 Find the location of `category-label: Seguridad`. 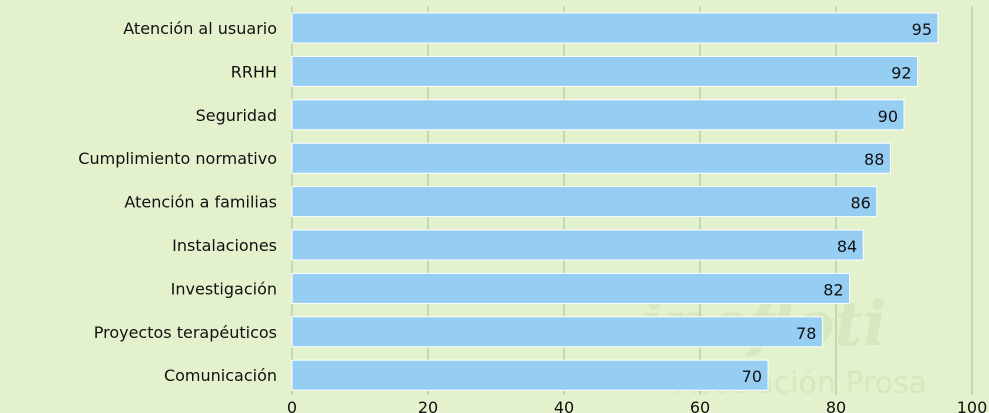

category-label: Seguridad is located at coordinates (236, 115).